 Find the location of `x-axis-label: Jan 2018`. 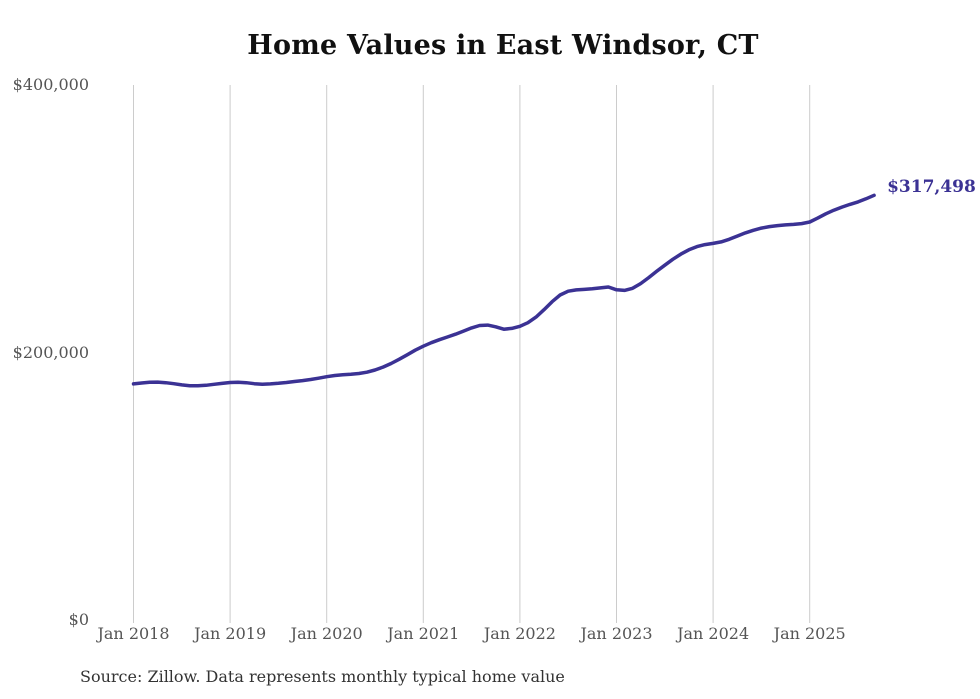

x-axis-label: Jan 2018 is located at coordinates (133, 633).